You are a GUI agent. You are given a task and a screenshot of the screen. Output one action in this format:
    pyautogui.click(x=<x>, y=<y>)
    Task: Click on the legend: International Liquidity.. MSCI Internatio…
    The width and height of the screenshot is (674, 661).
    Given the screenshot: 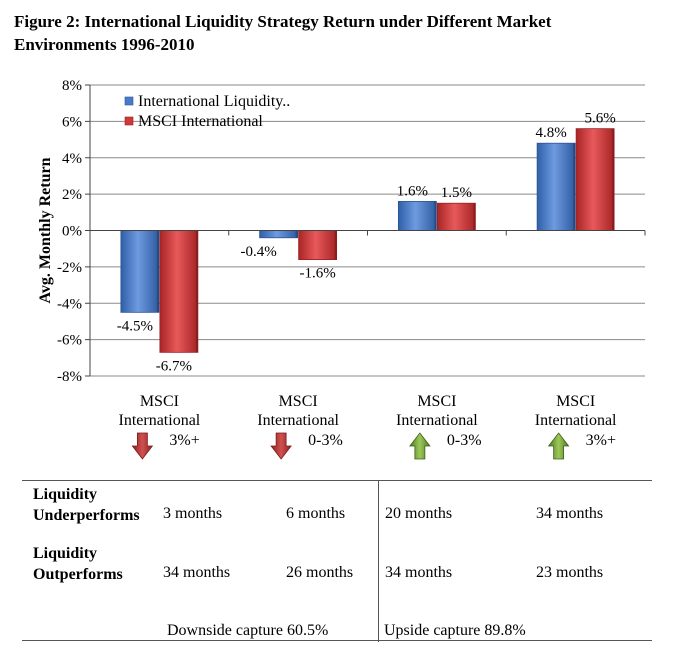 What is the action you would take?
    pyautogui.click(x=207, y=111)
    